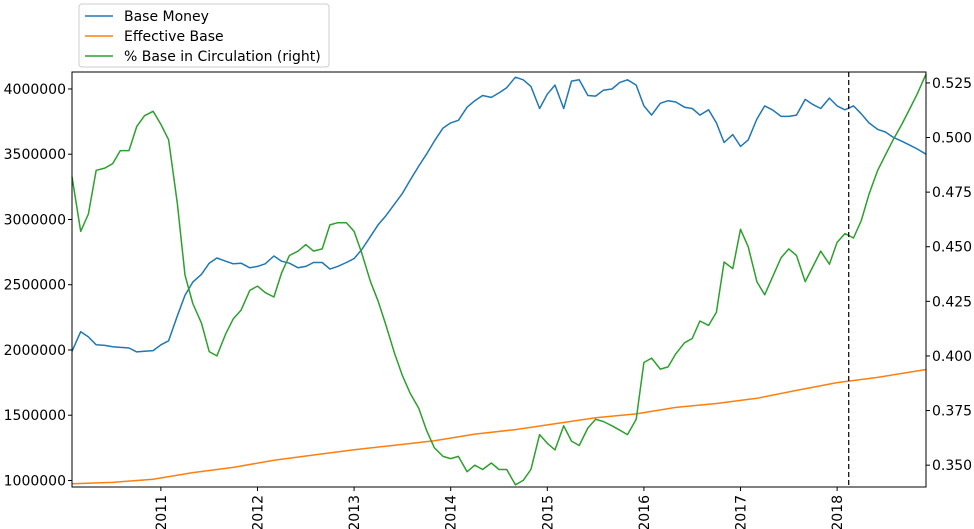 The height and width of the screenshot is (529, 974). I want to click on x-tick-label: 2012, so click(258, 512).